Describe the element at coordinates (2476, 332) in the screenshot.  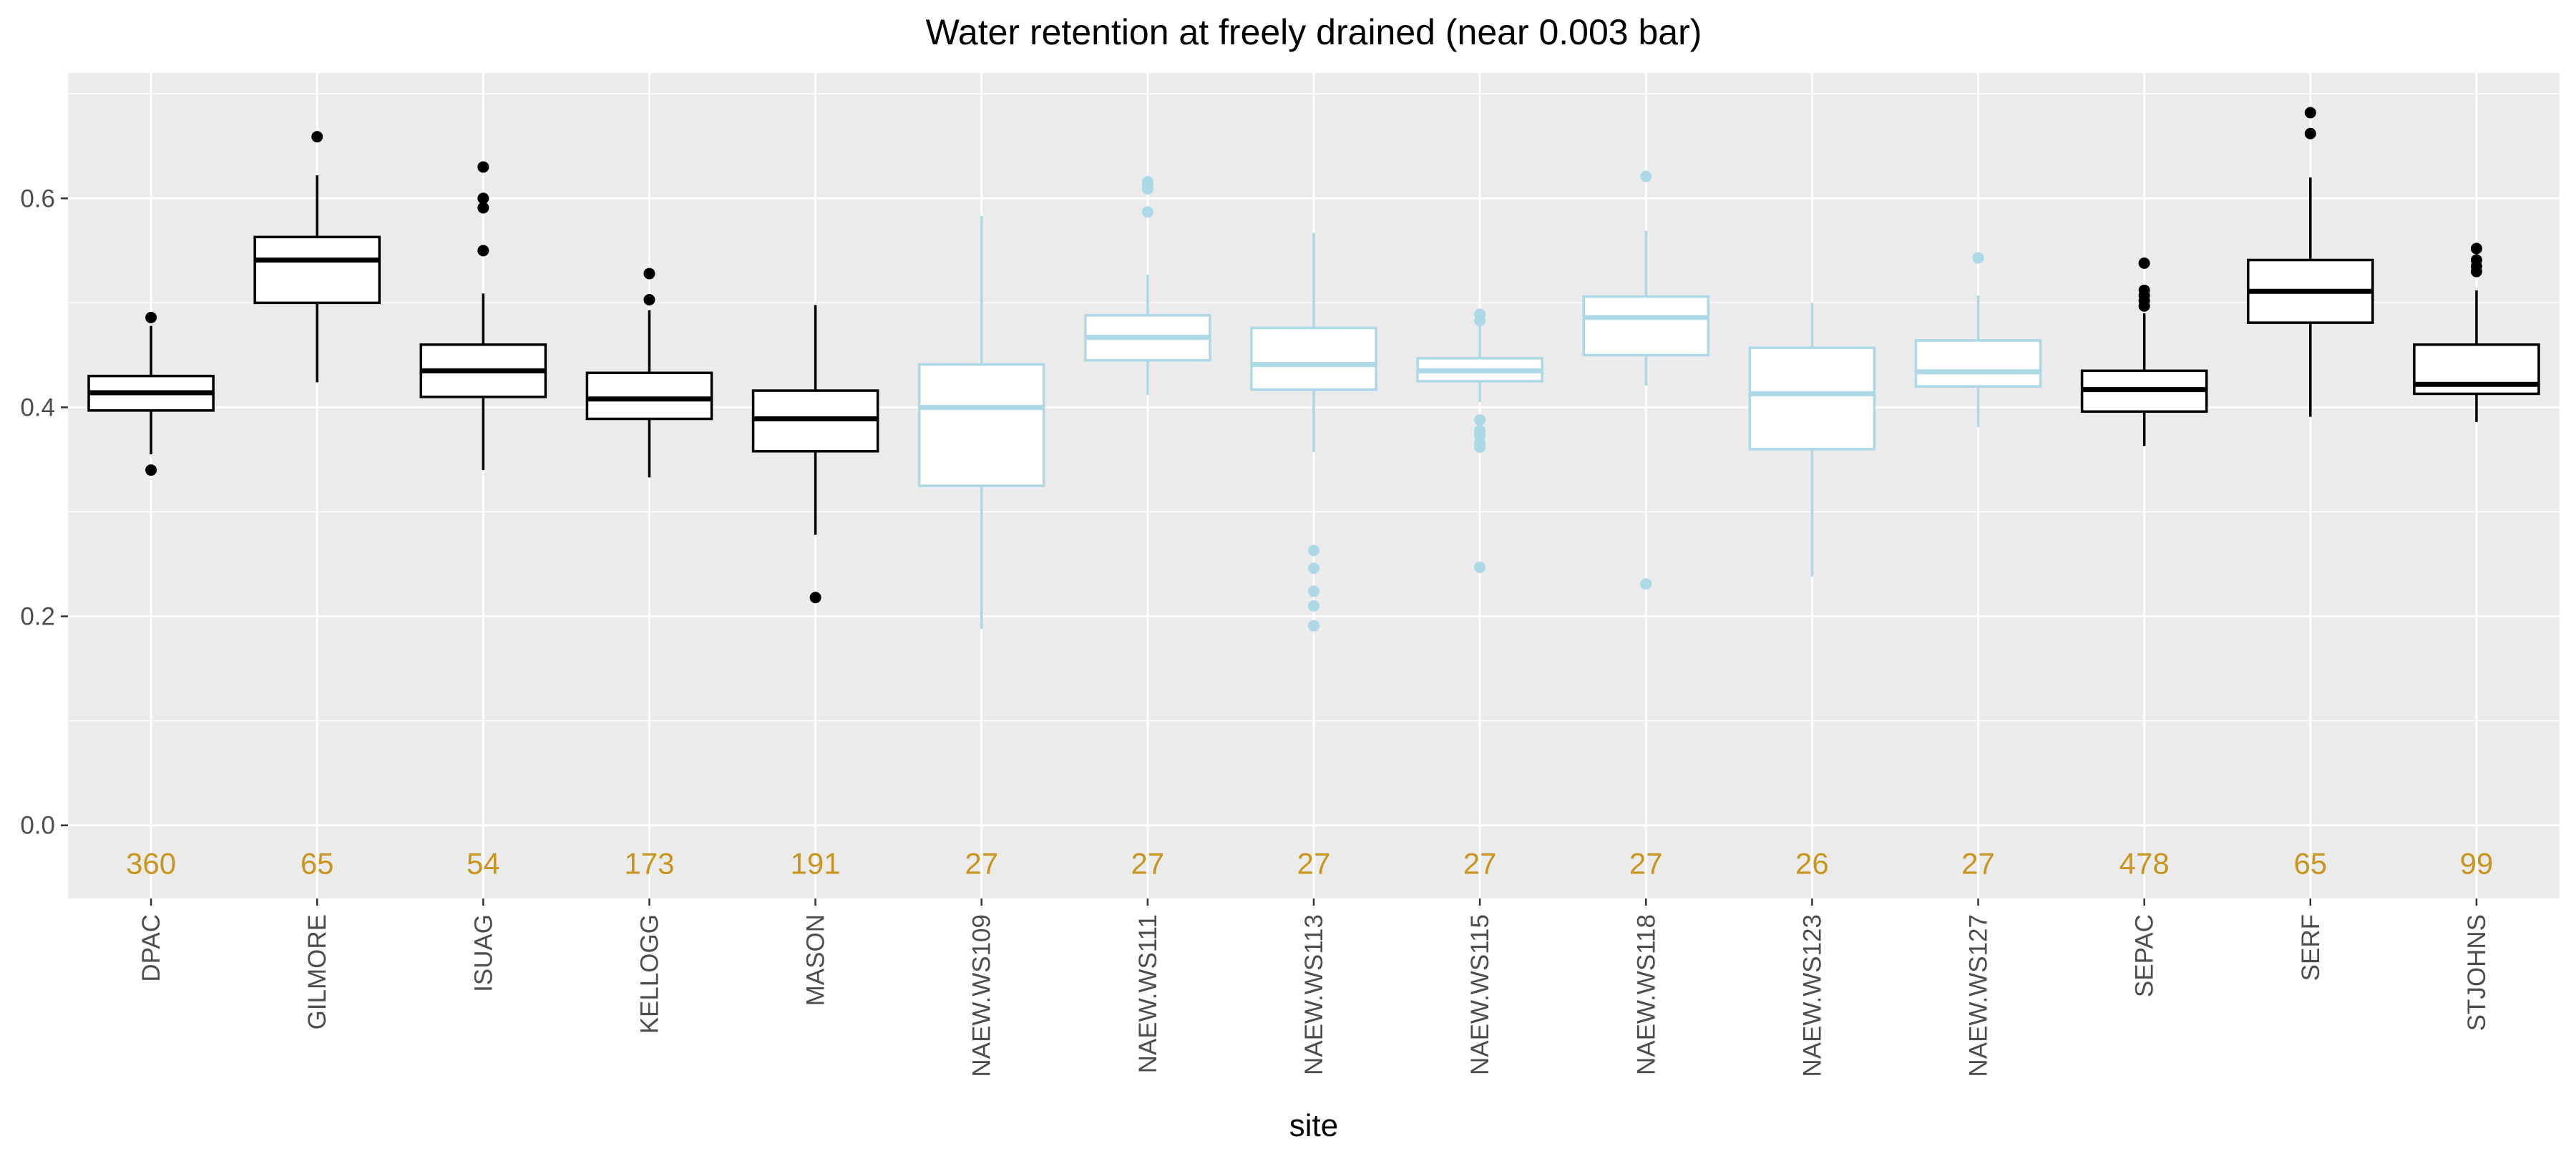
I see `box-stjohns` at that location.